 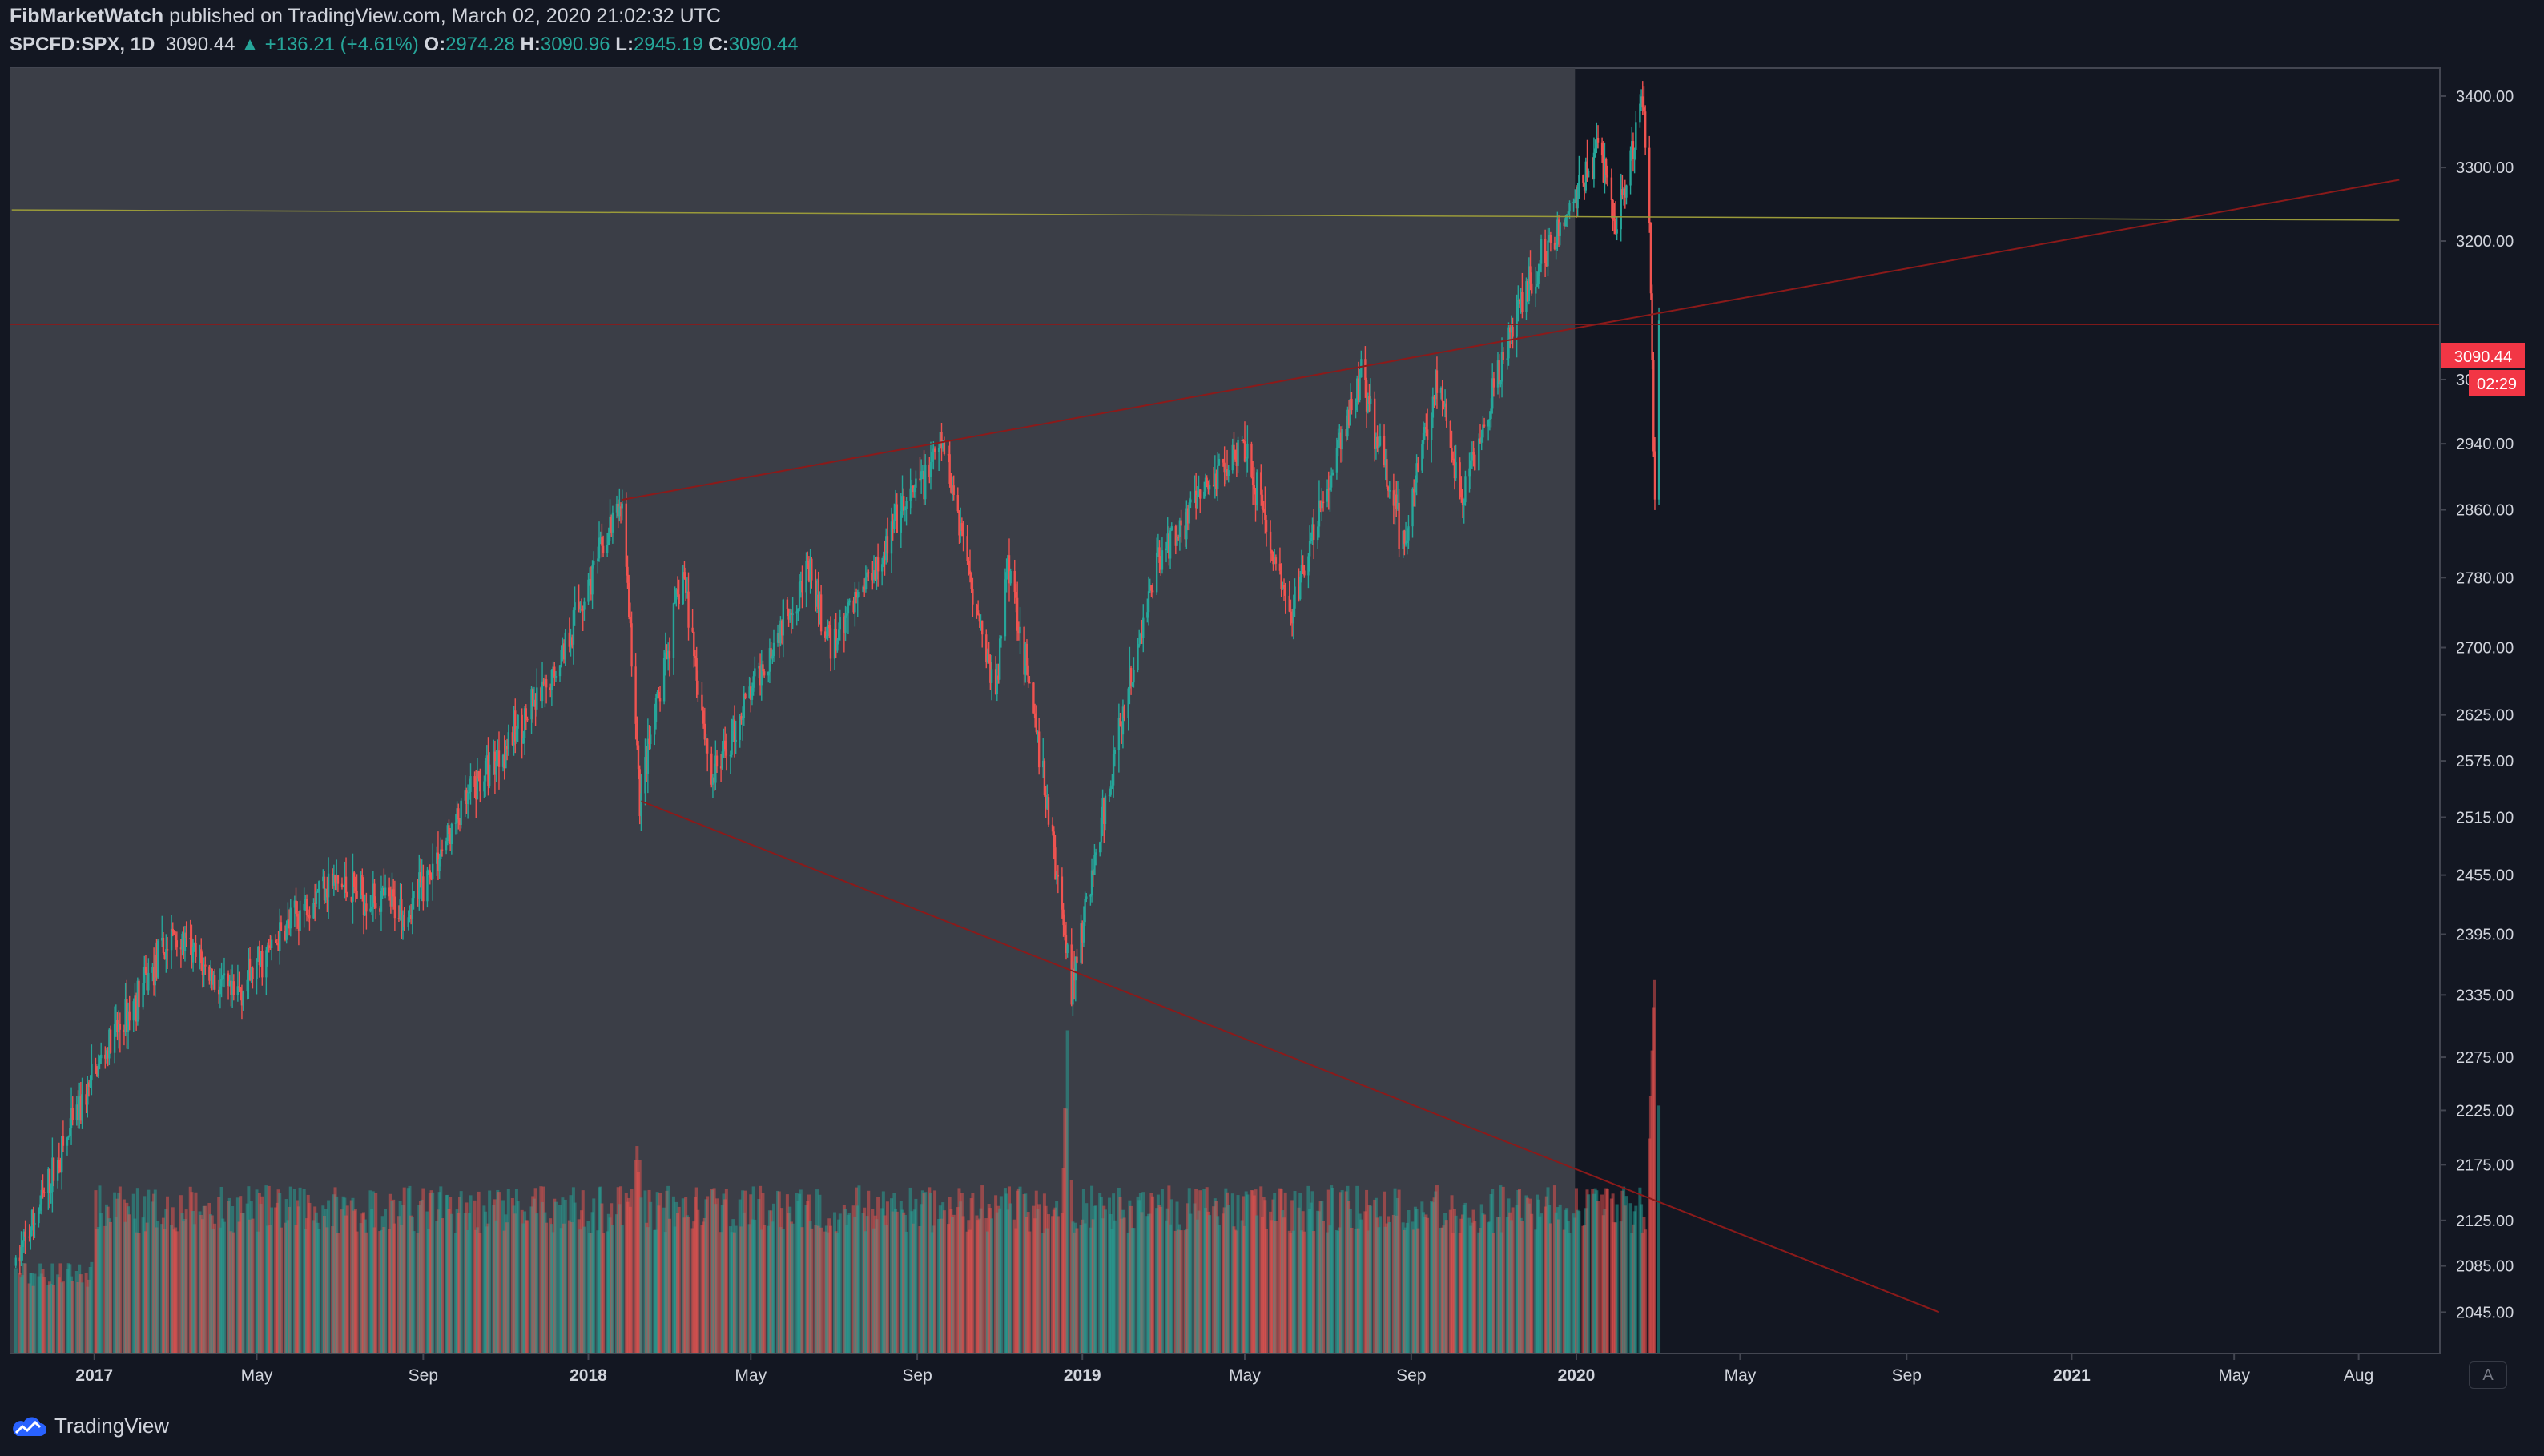 What do you see at coordinates (82, 44) in the screenshot?
I see `symbol-label: SPCFD:SPX, 1D` at bounding box center [82, 44].